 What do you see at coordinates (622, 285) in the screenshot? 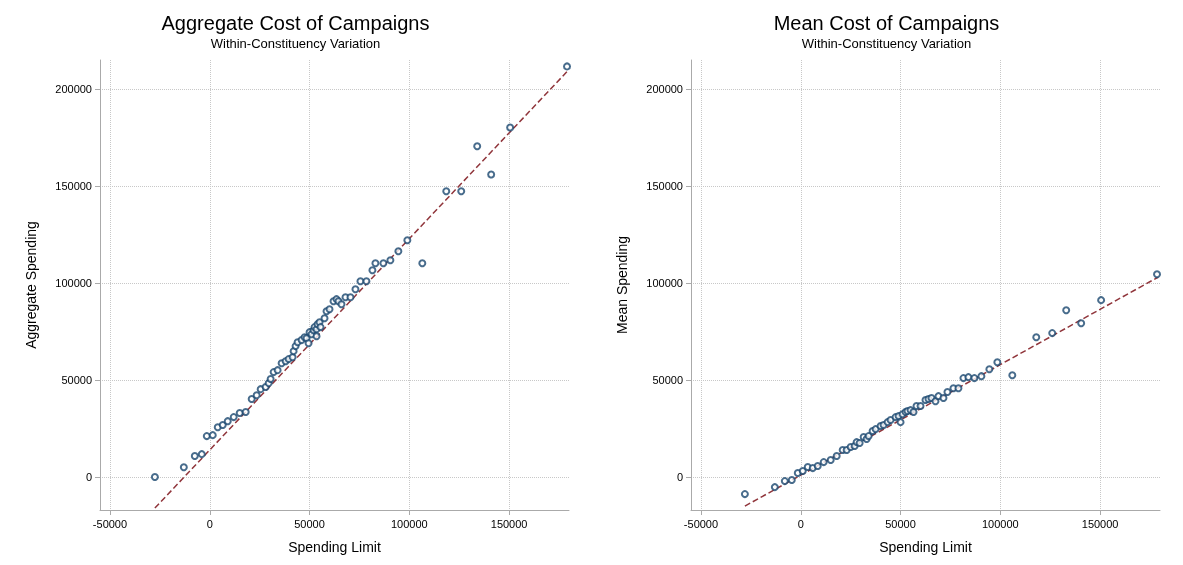
I see `y-axis-title: Mean Spending` at bounding box center [622, 285].